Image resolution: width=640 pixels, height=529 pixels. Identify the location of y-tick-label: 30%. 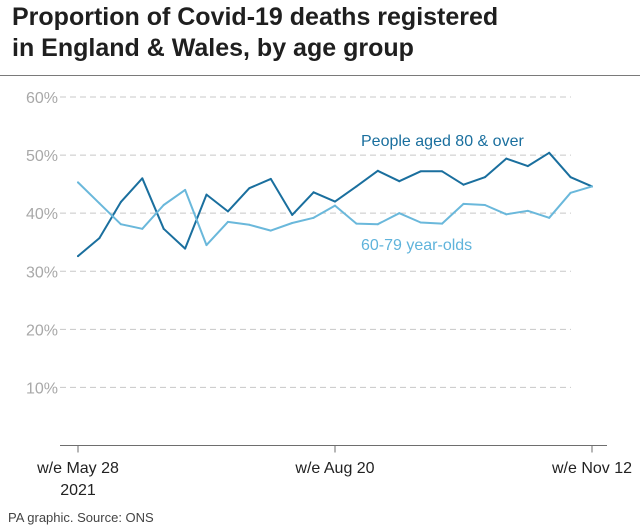
(42, 272).